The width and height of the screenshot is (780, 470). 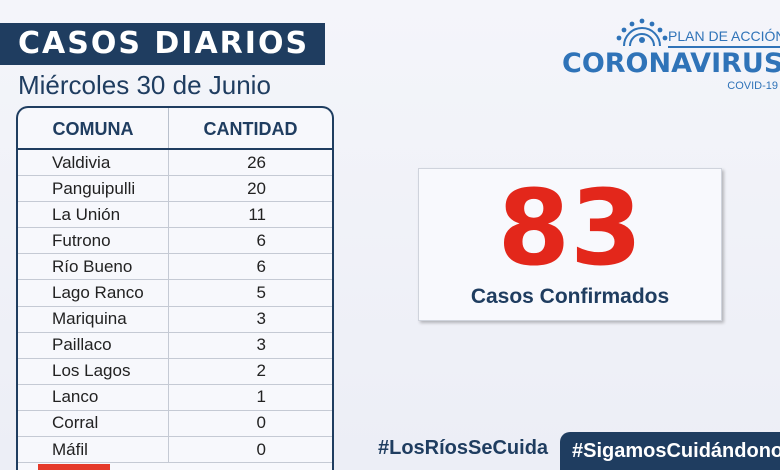 I want to click on table-row: La Unión 11, so click(x=175, y=215).